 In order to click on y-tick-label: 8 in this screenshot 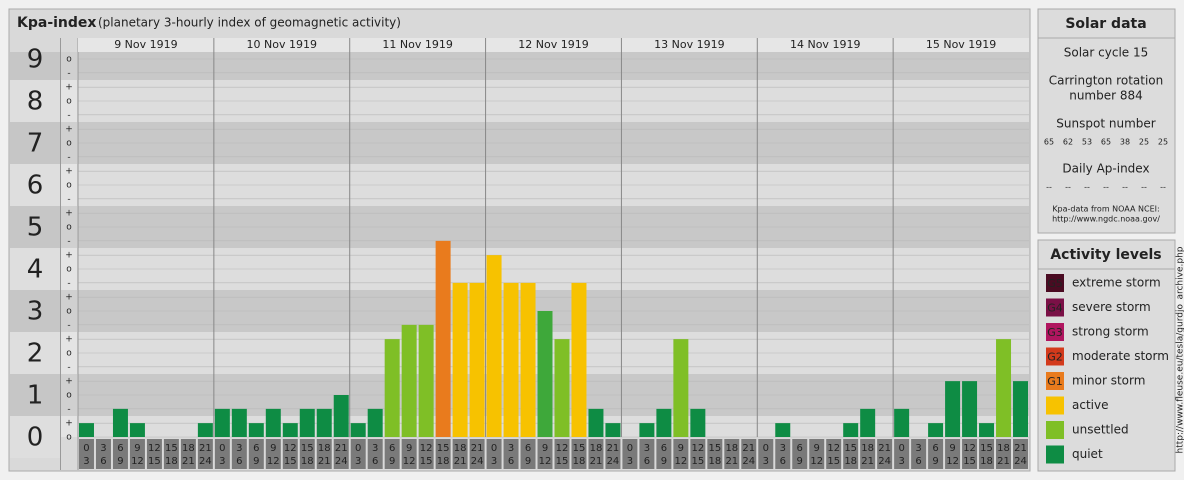, I will do `click(35, 102)`.